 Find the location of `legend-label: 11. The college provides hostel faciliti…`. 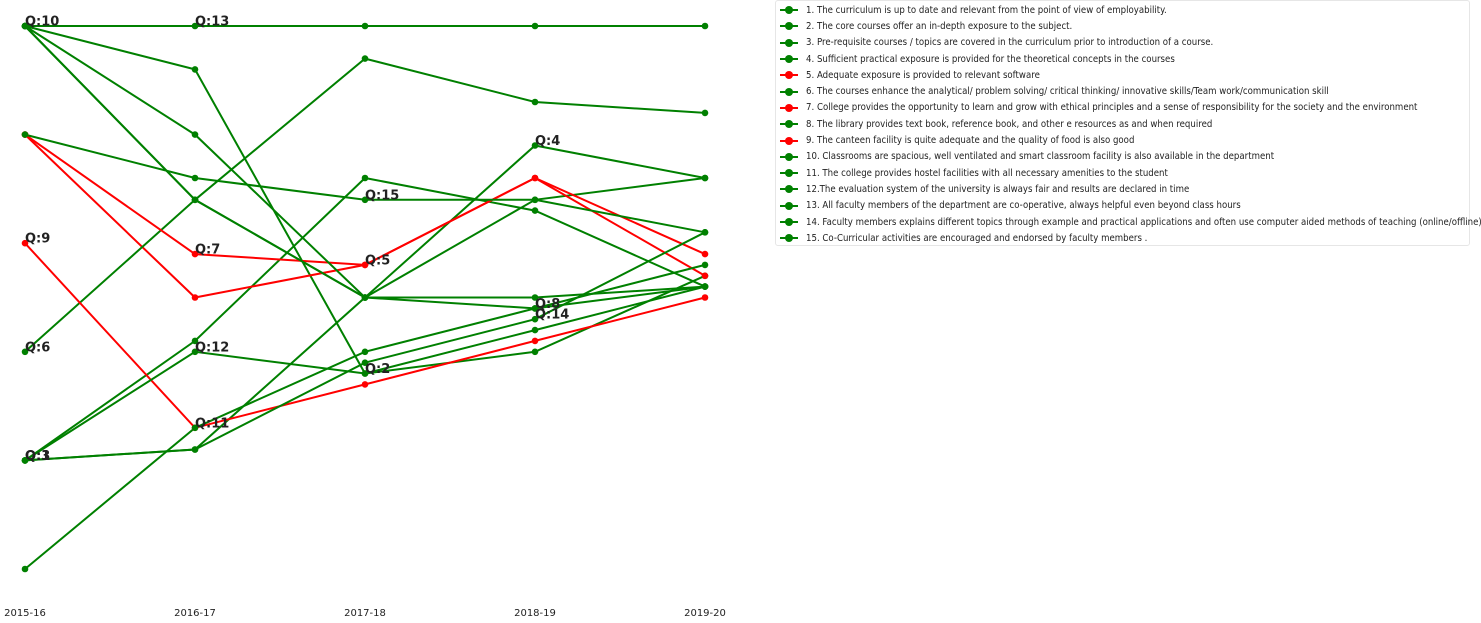

legend-label: 11. The college provides hostel faciliti… is located at coordinates (987, 173).